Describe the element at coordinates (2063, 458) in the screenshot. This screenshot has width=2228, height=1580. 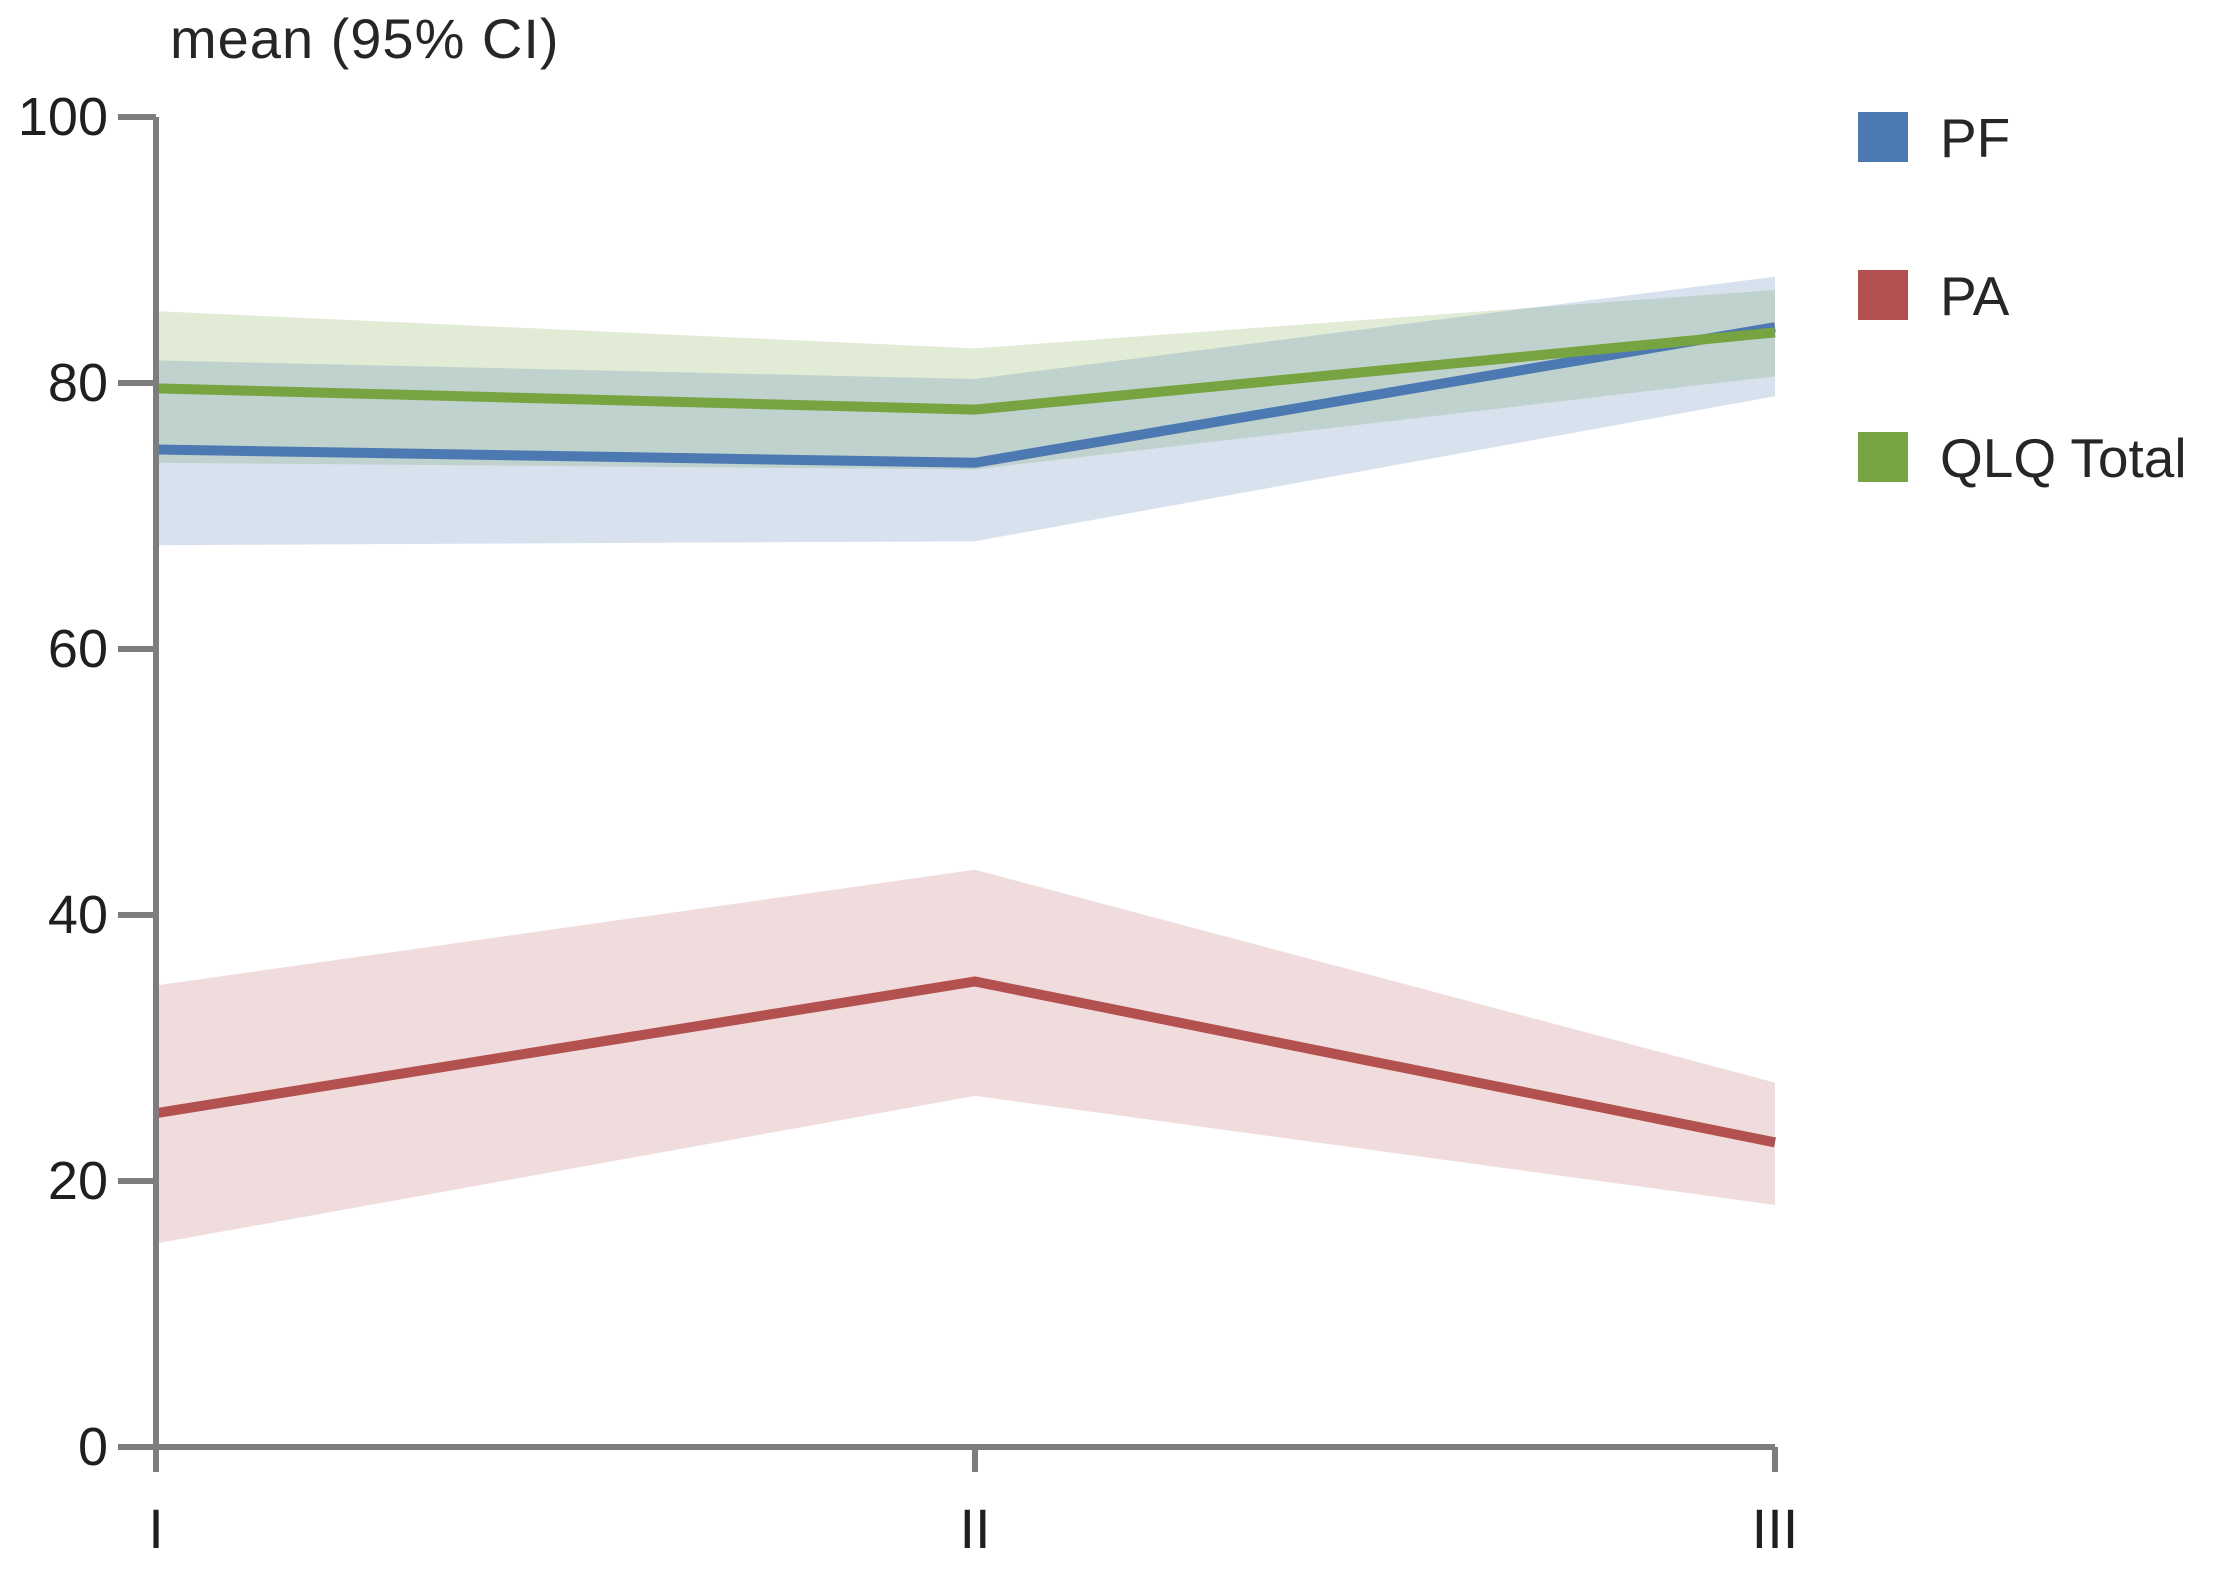
I see `legend-label-qlq-total: QLQ Total` at that location.